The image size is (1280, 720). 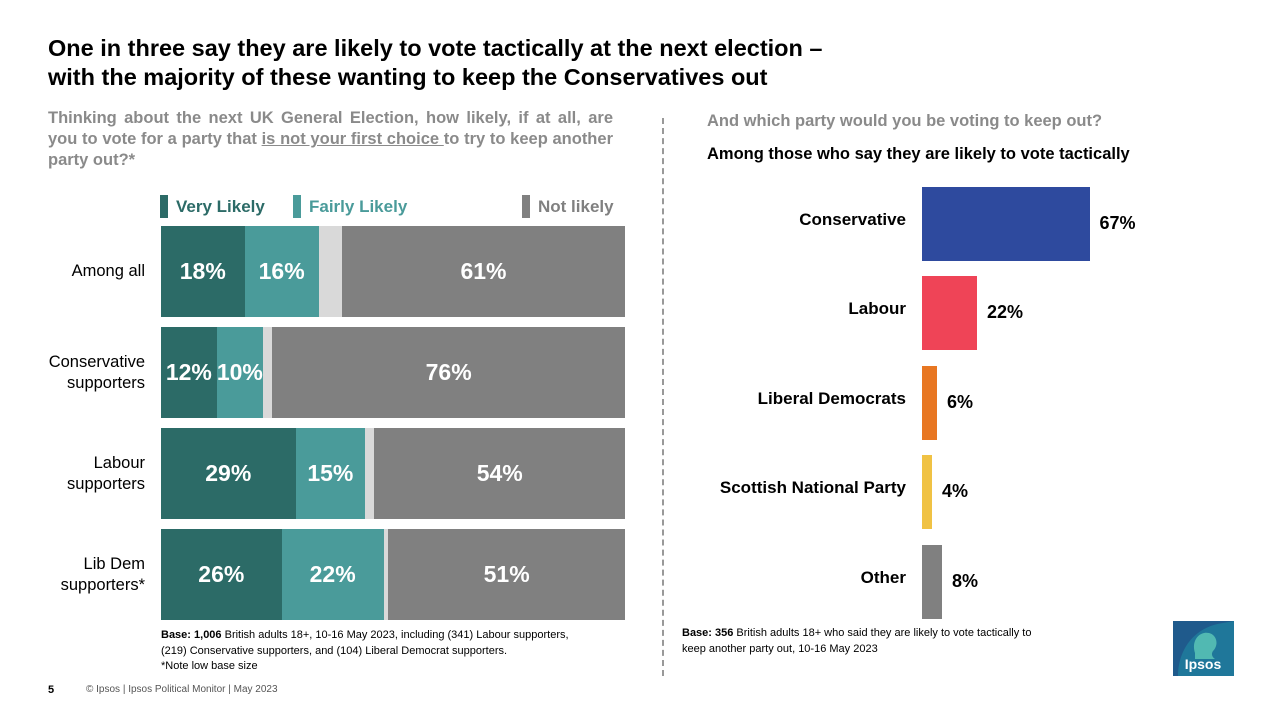 I want to click on bar-segment: 29%, so click(x=228, y=473).